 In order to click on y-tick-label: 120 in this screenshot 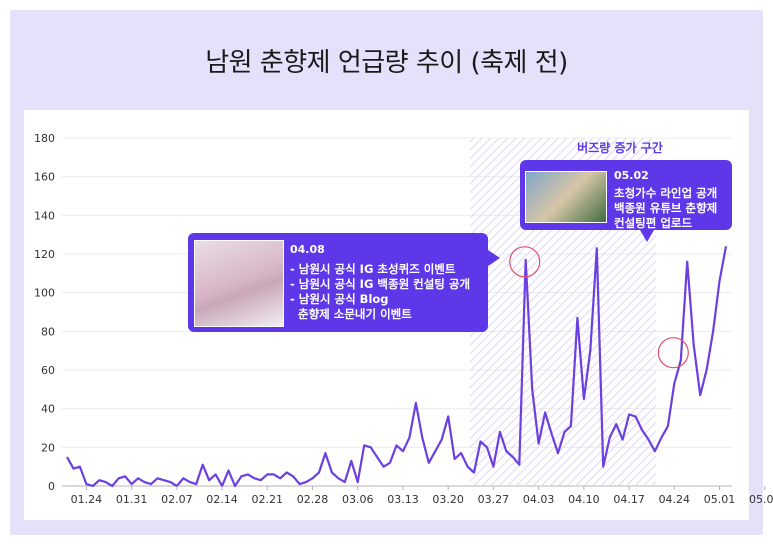, I will do `click(44, 254)`.